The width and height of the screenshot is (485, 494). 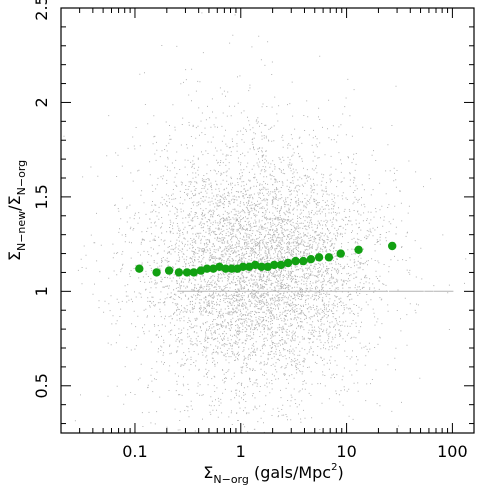 I want to click on y-axis-label-symbol2: Σ, so click(x=14, y=200).